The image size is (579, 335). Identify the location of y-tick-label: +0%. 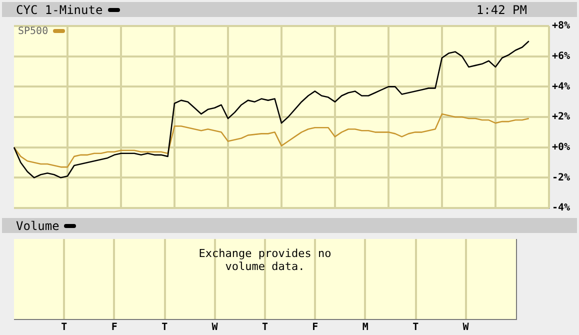
(561, 147).